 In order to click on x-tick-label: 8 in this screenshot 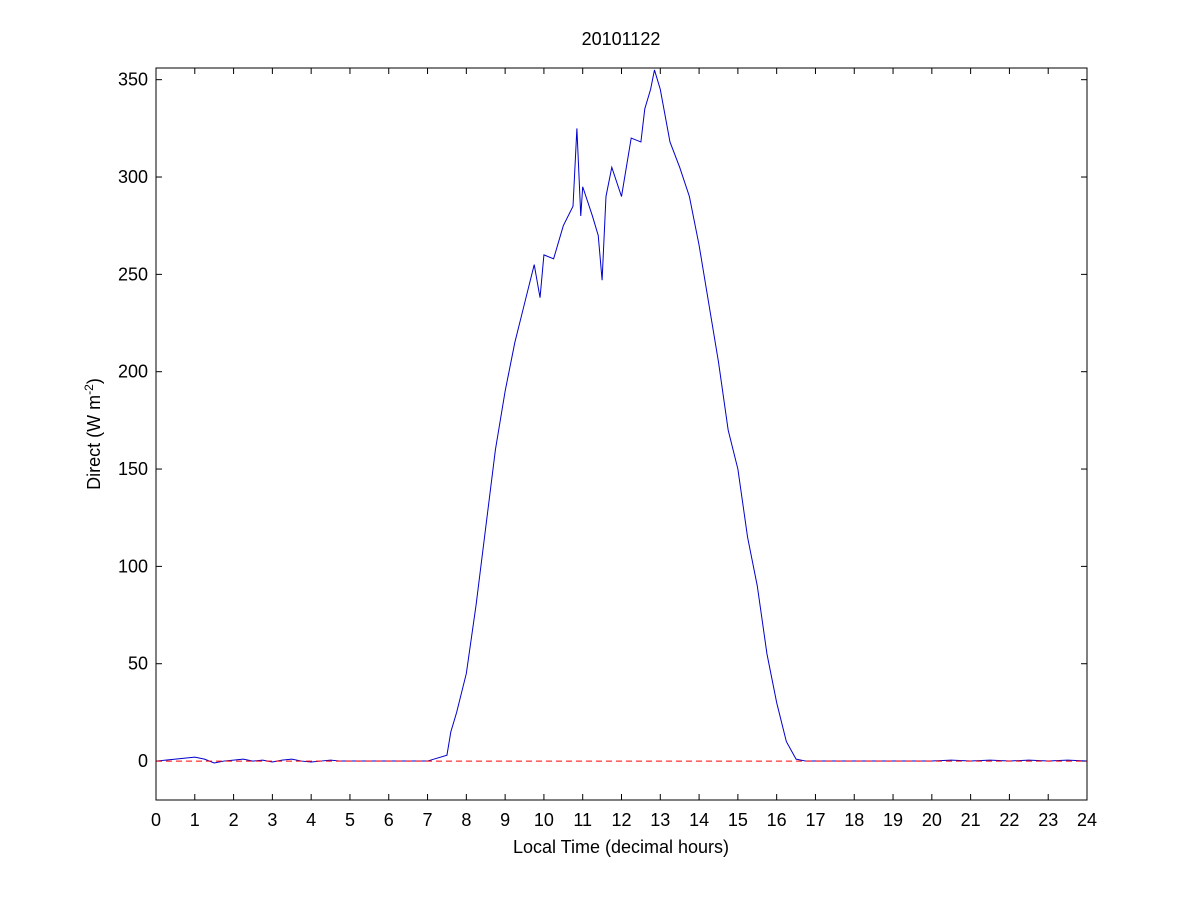, I will do `click(466, 820)`.